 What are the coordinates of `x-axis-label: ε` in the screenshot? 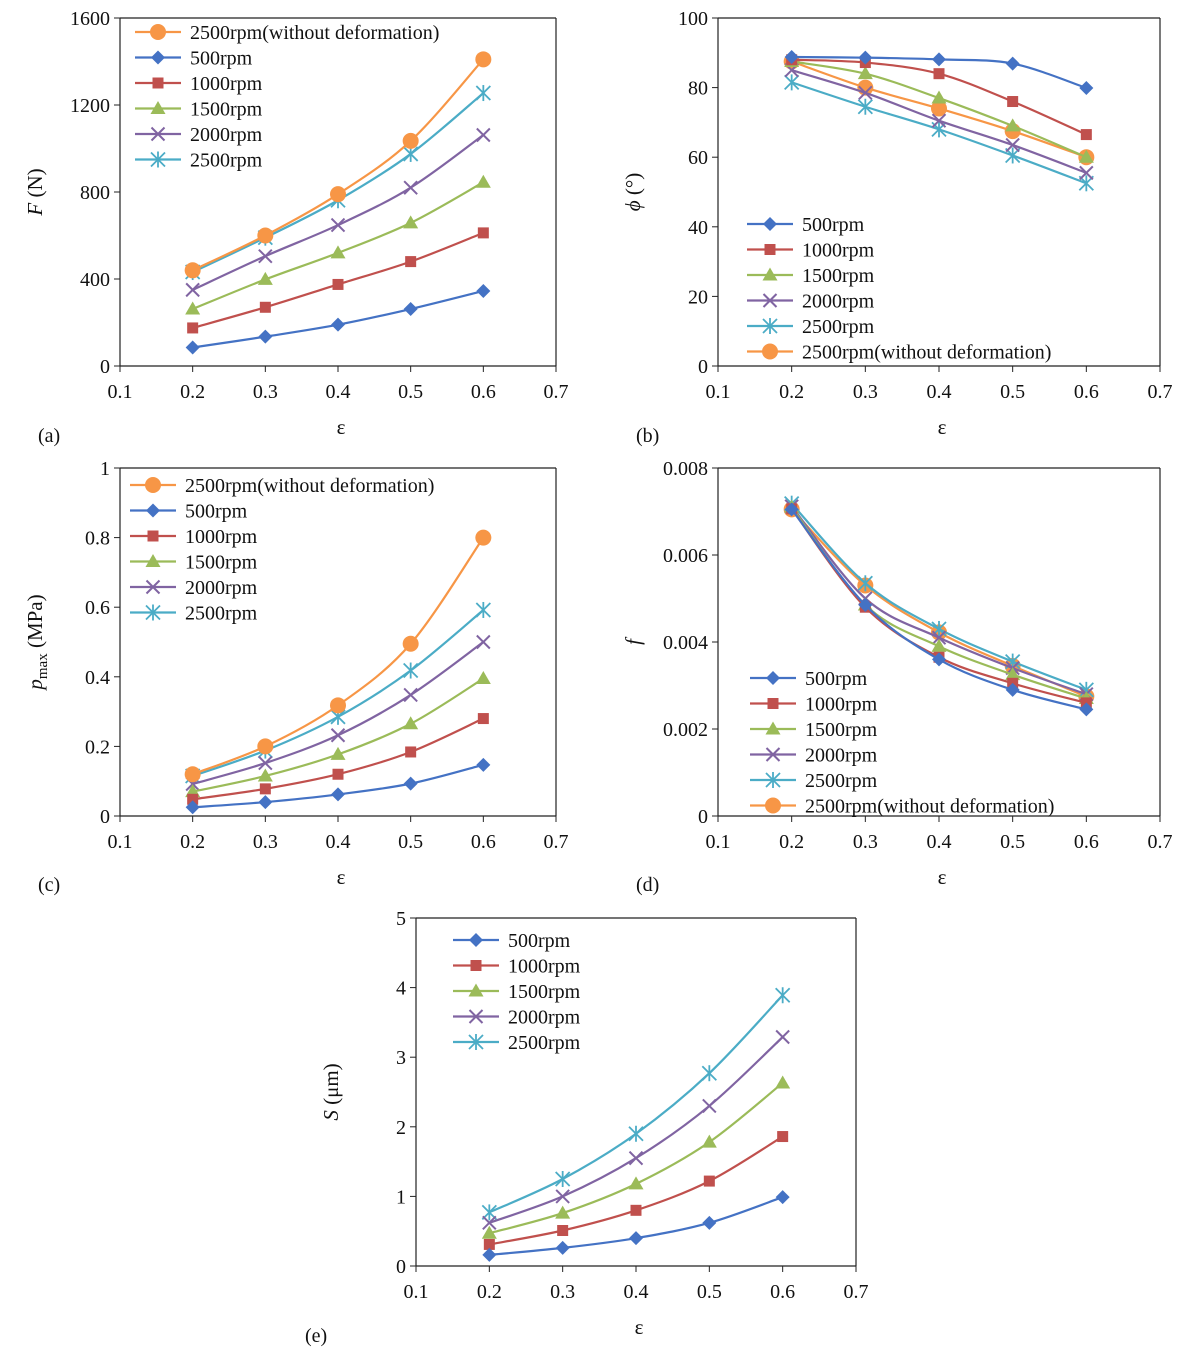 It's located at (942, 877).